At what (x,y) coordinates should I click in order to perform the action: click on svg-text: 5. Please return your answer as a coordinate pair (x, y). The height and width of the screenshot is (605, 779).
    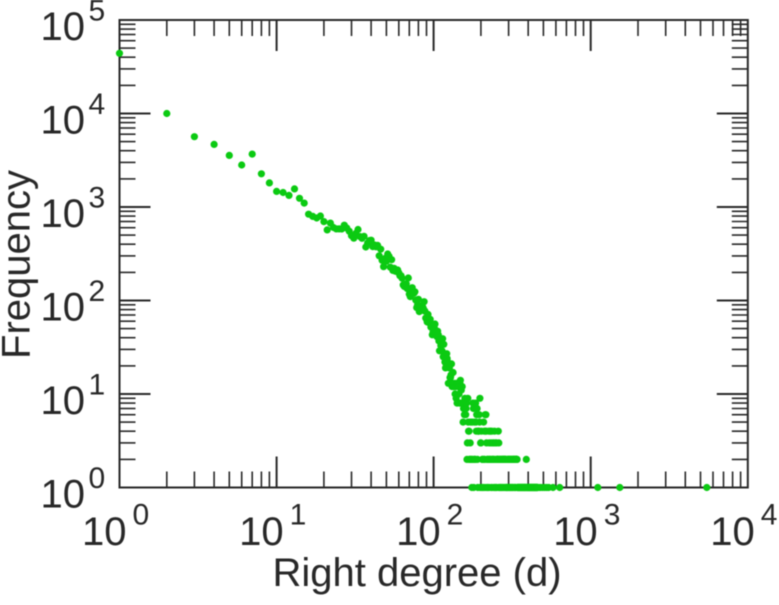
    Looking at the image, I should click on (97, 14).